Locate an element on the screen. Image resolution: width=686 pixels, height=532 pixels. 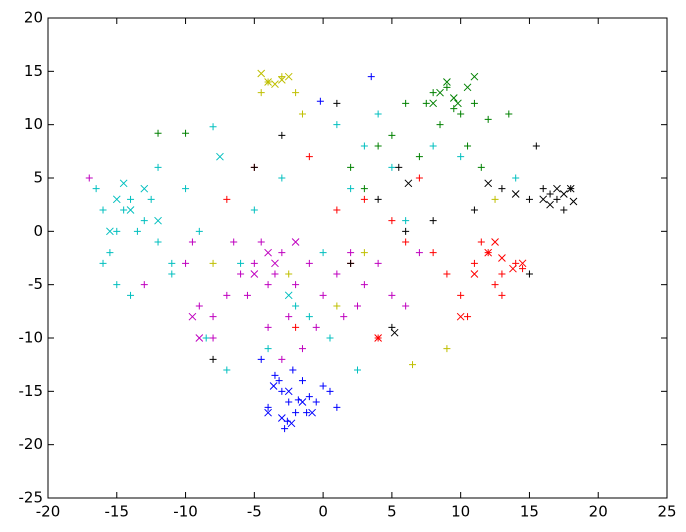
x-tick-label: 15 is located at coordinates (529, 512).